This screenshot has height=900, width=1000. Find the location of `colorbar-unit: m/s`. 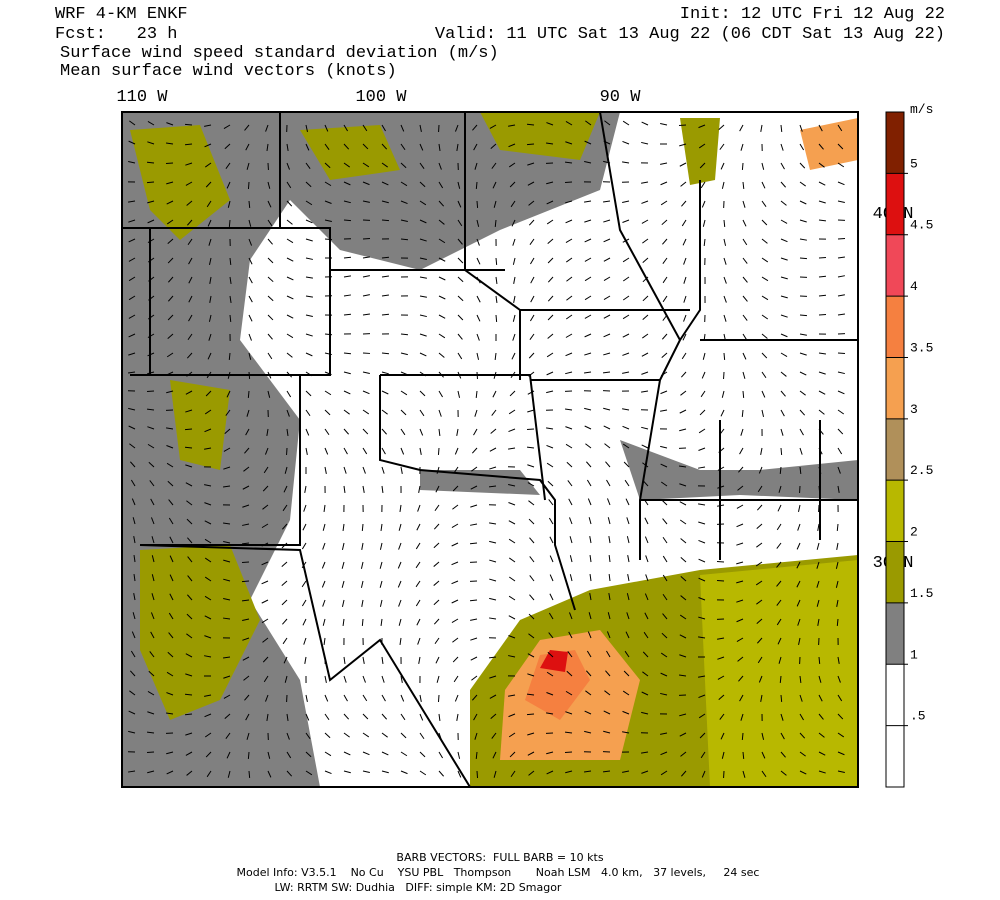

colorbar-unit: m/s is located at coordinates (921, 109).